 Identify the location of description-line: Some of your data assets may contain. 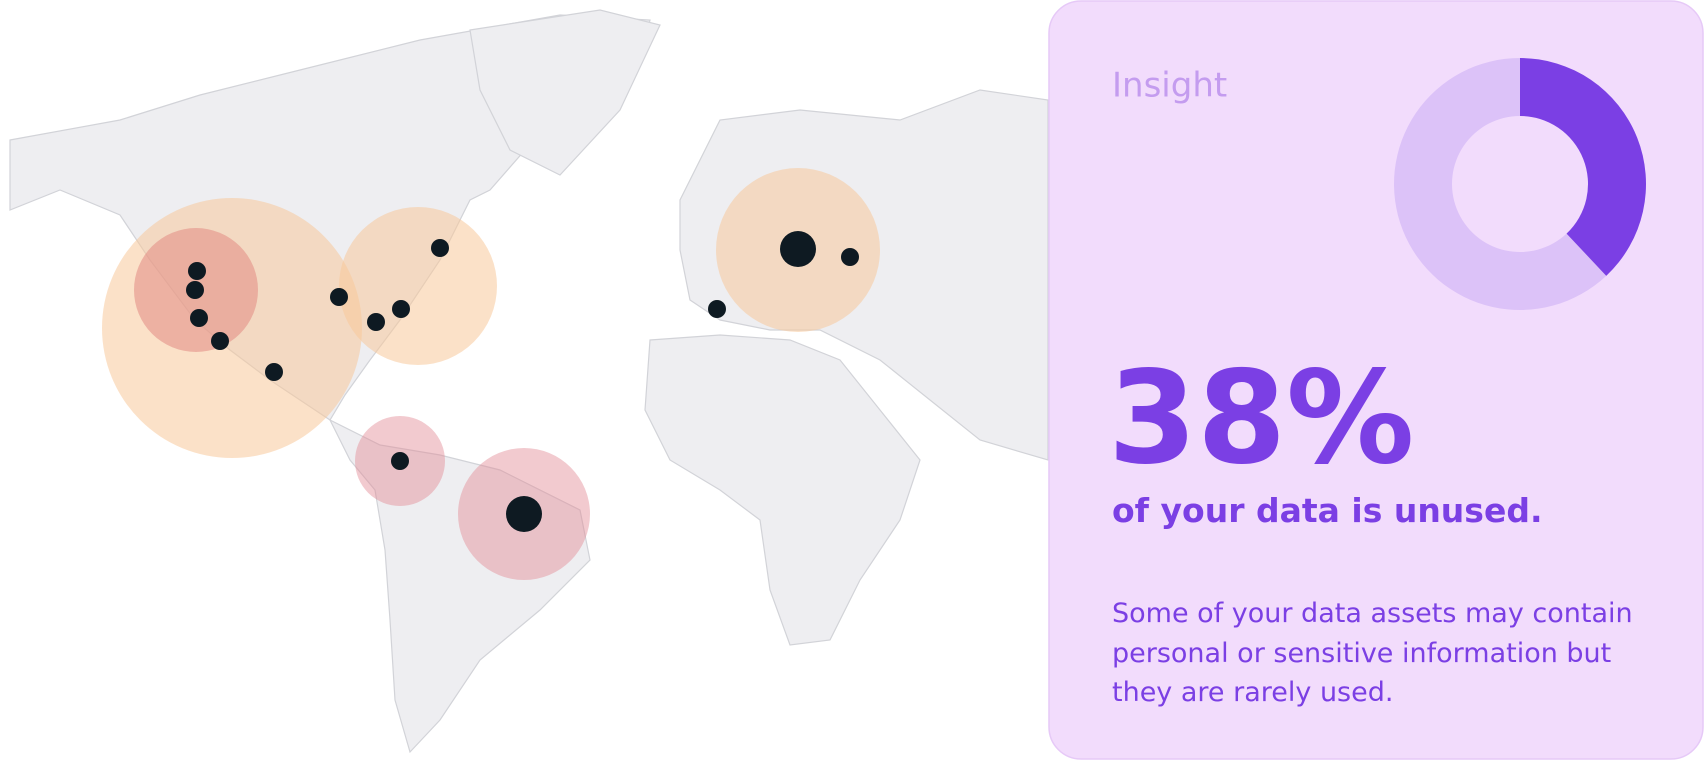
(1372, 613).